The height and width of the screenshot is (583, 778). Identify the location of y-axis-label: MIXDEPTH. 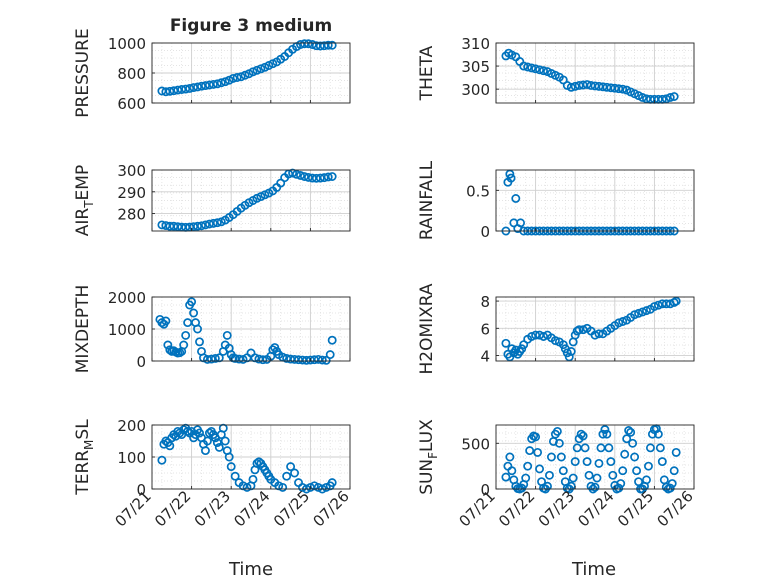
(83, 329).